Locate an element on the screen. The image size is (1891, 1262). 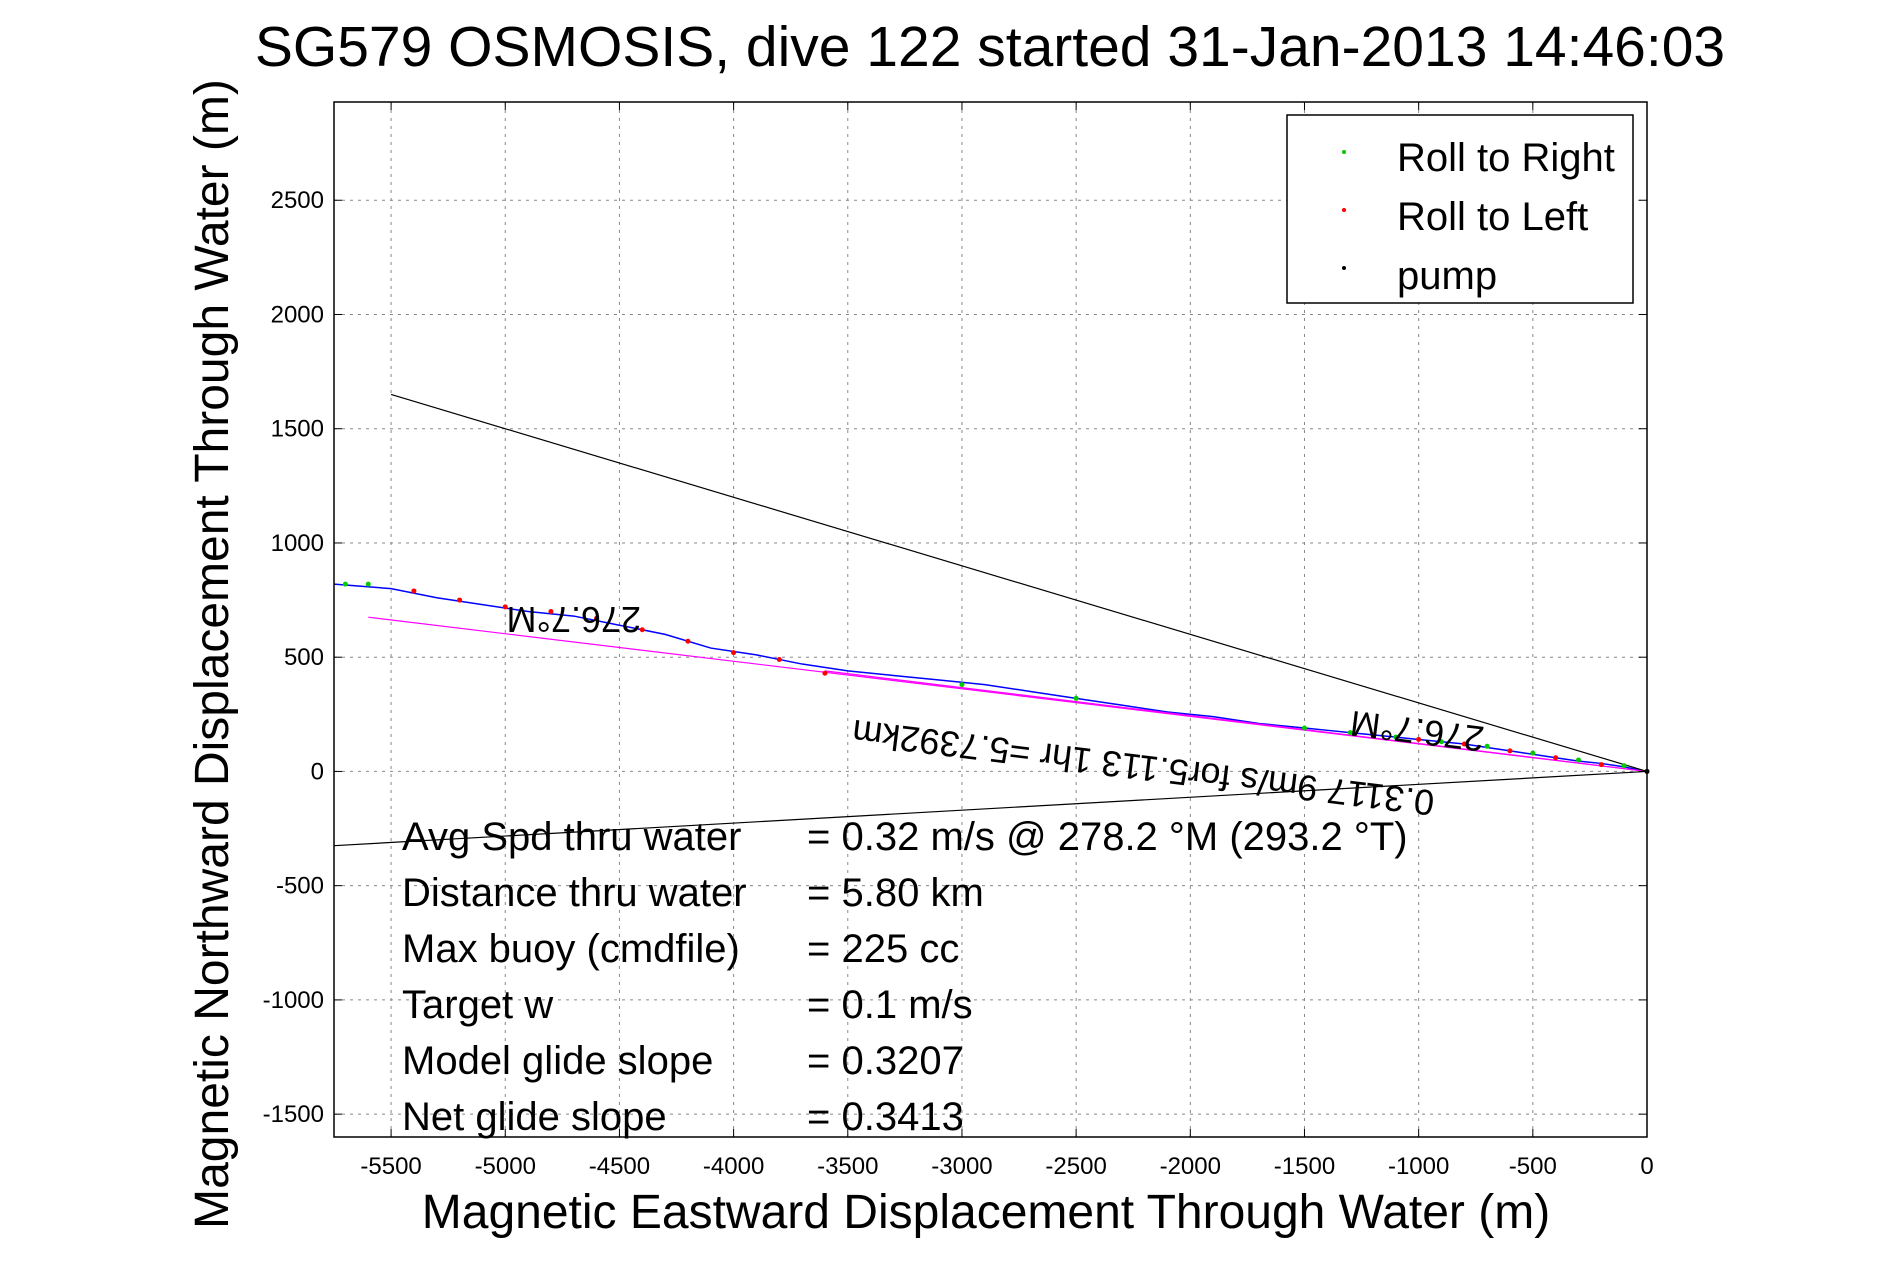
x-tick-label: -3000 is located at coordinates (961, 1166).